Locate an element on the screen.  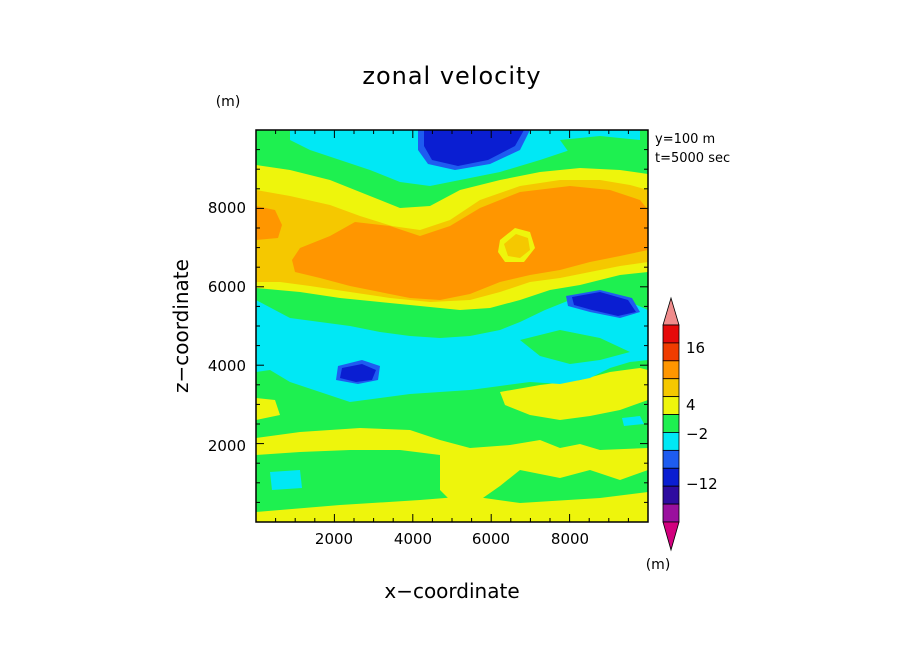
colorbar-min-triangle is located at coordinates (671, 536).